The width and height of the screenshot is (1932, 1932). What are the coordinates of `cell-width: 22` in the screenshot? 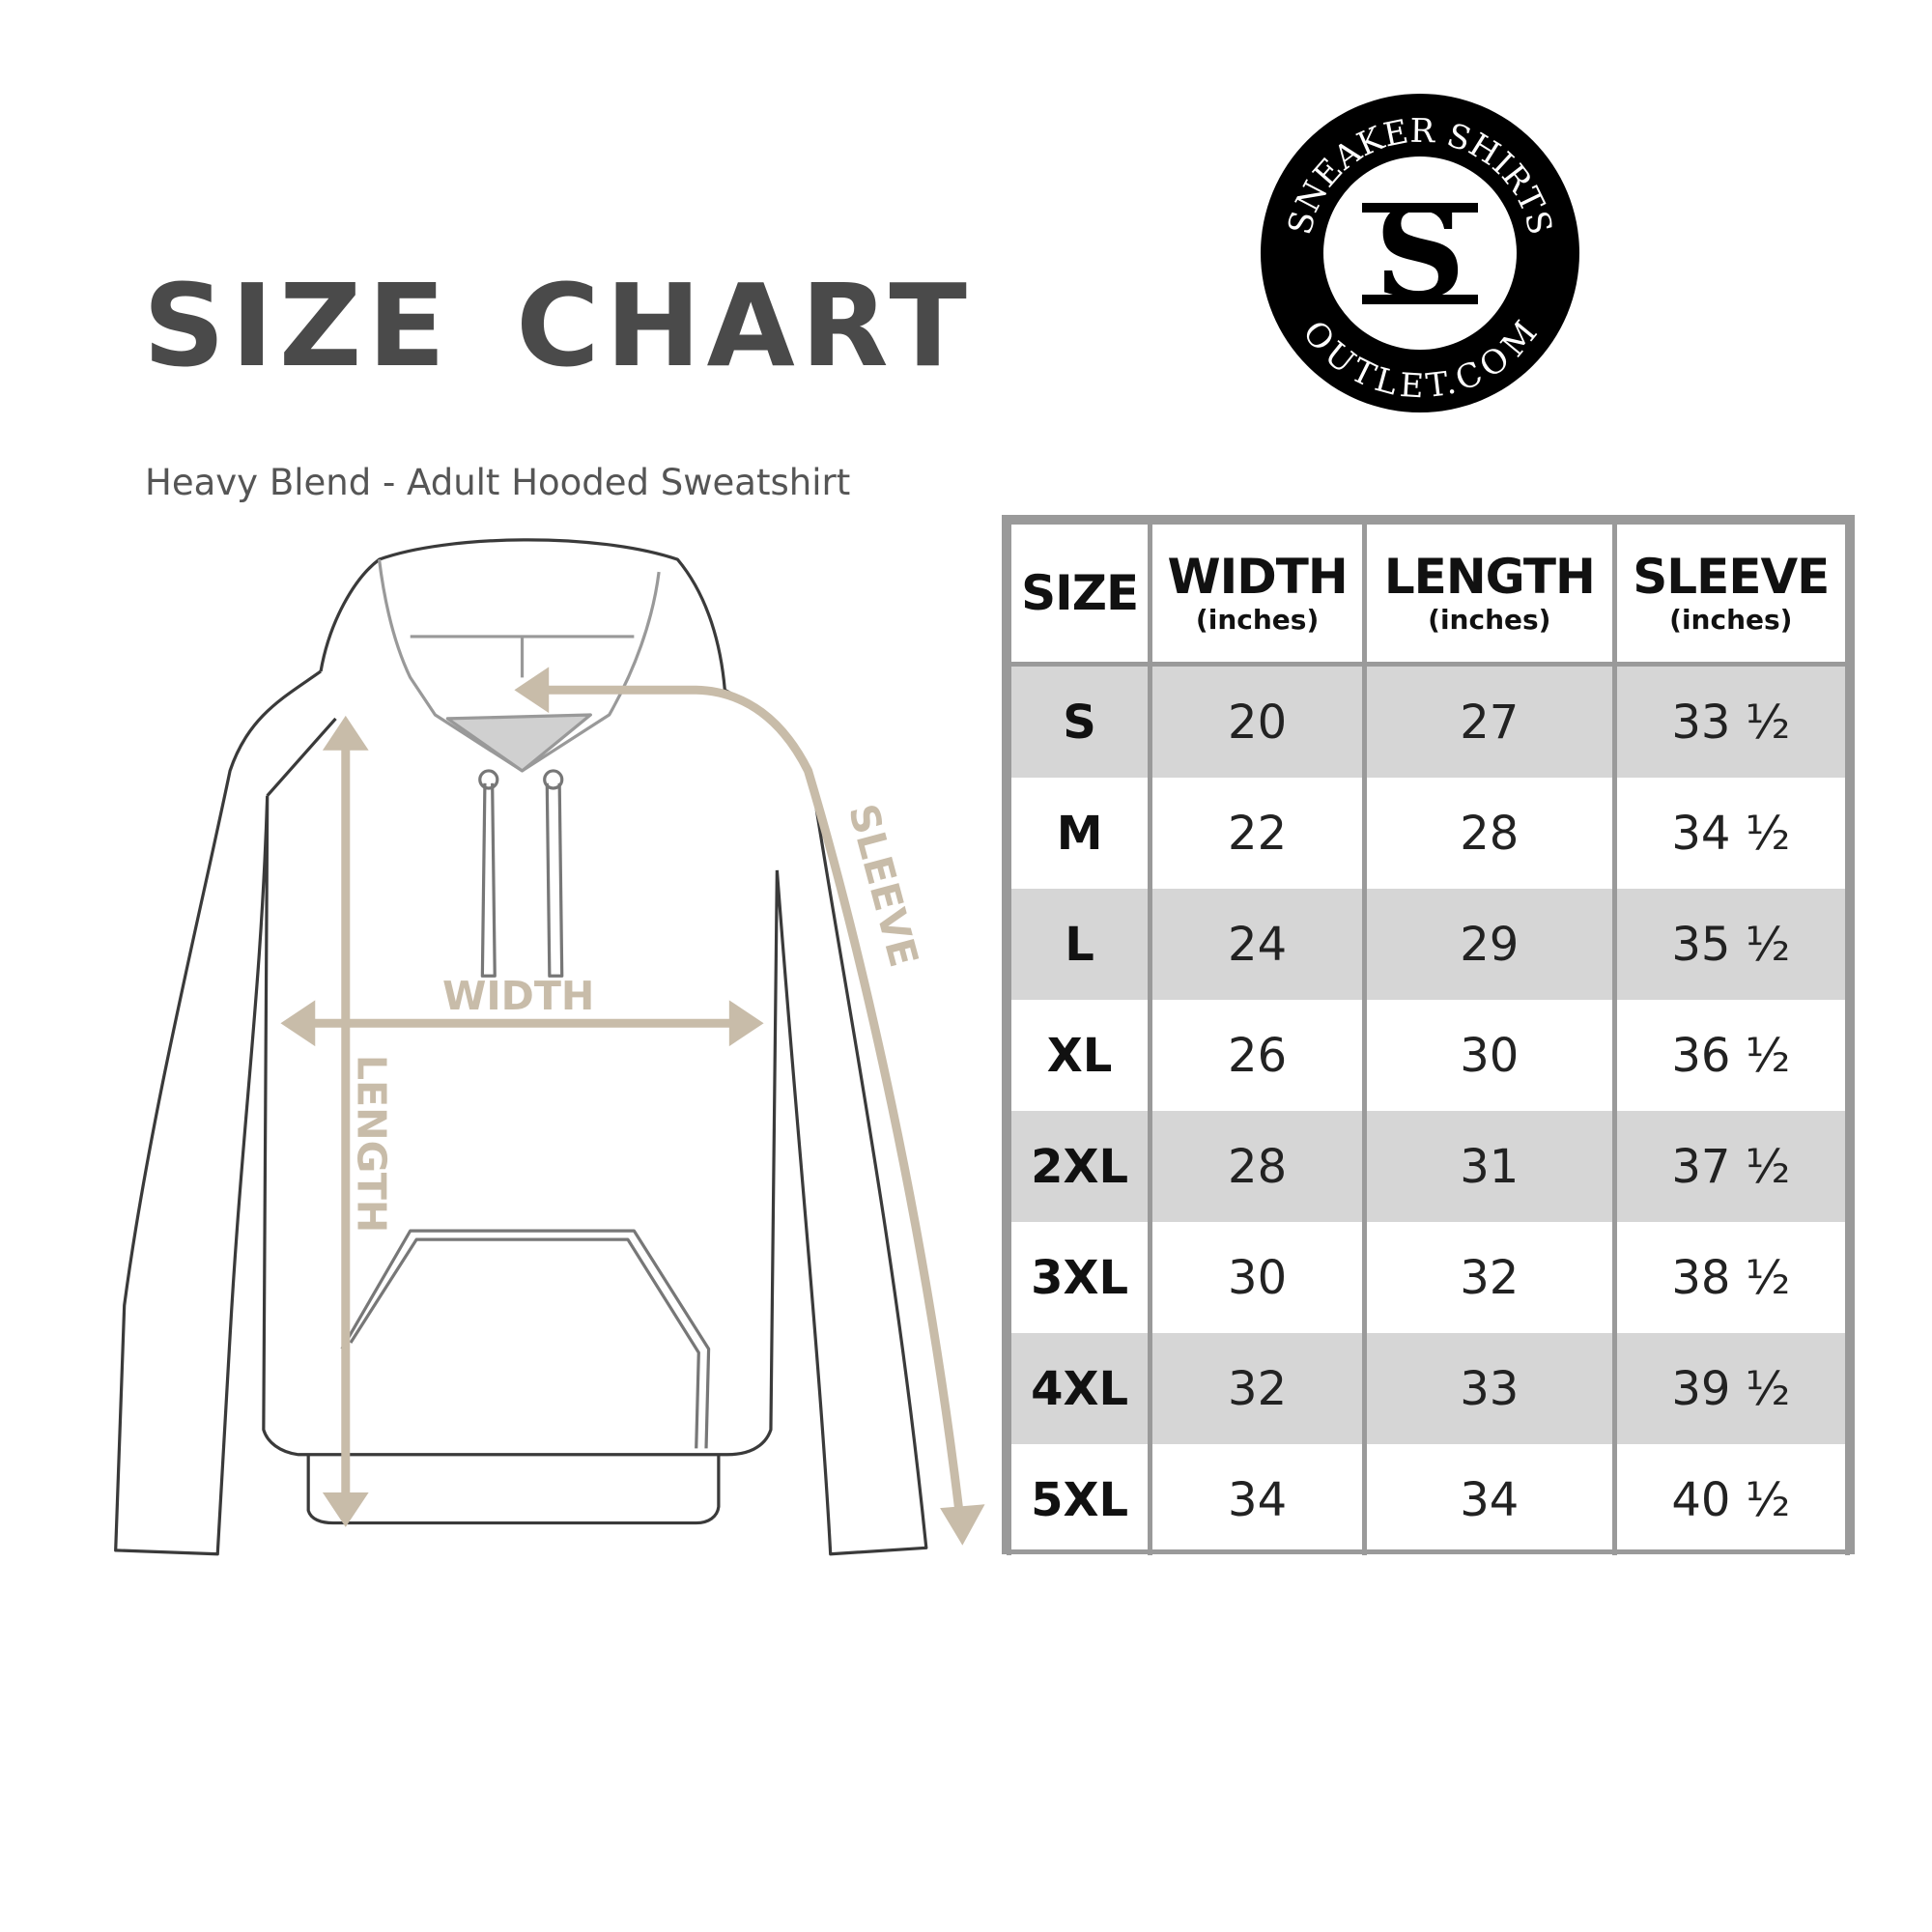 It's located at (1257, 833).